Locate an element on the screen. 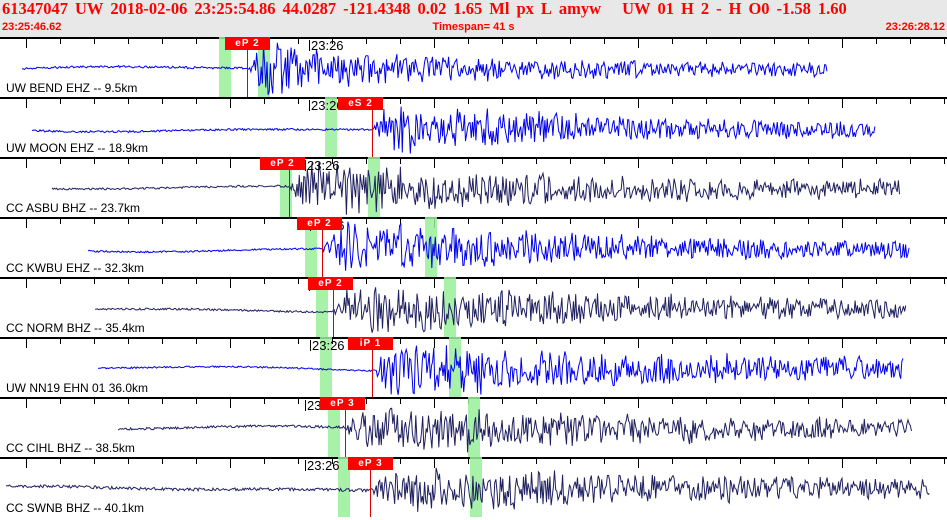 The height and width of the screenshot is (520, 947). ref-dash: - is located at coordinates (719, 9).